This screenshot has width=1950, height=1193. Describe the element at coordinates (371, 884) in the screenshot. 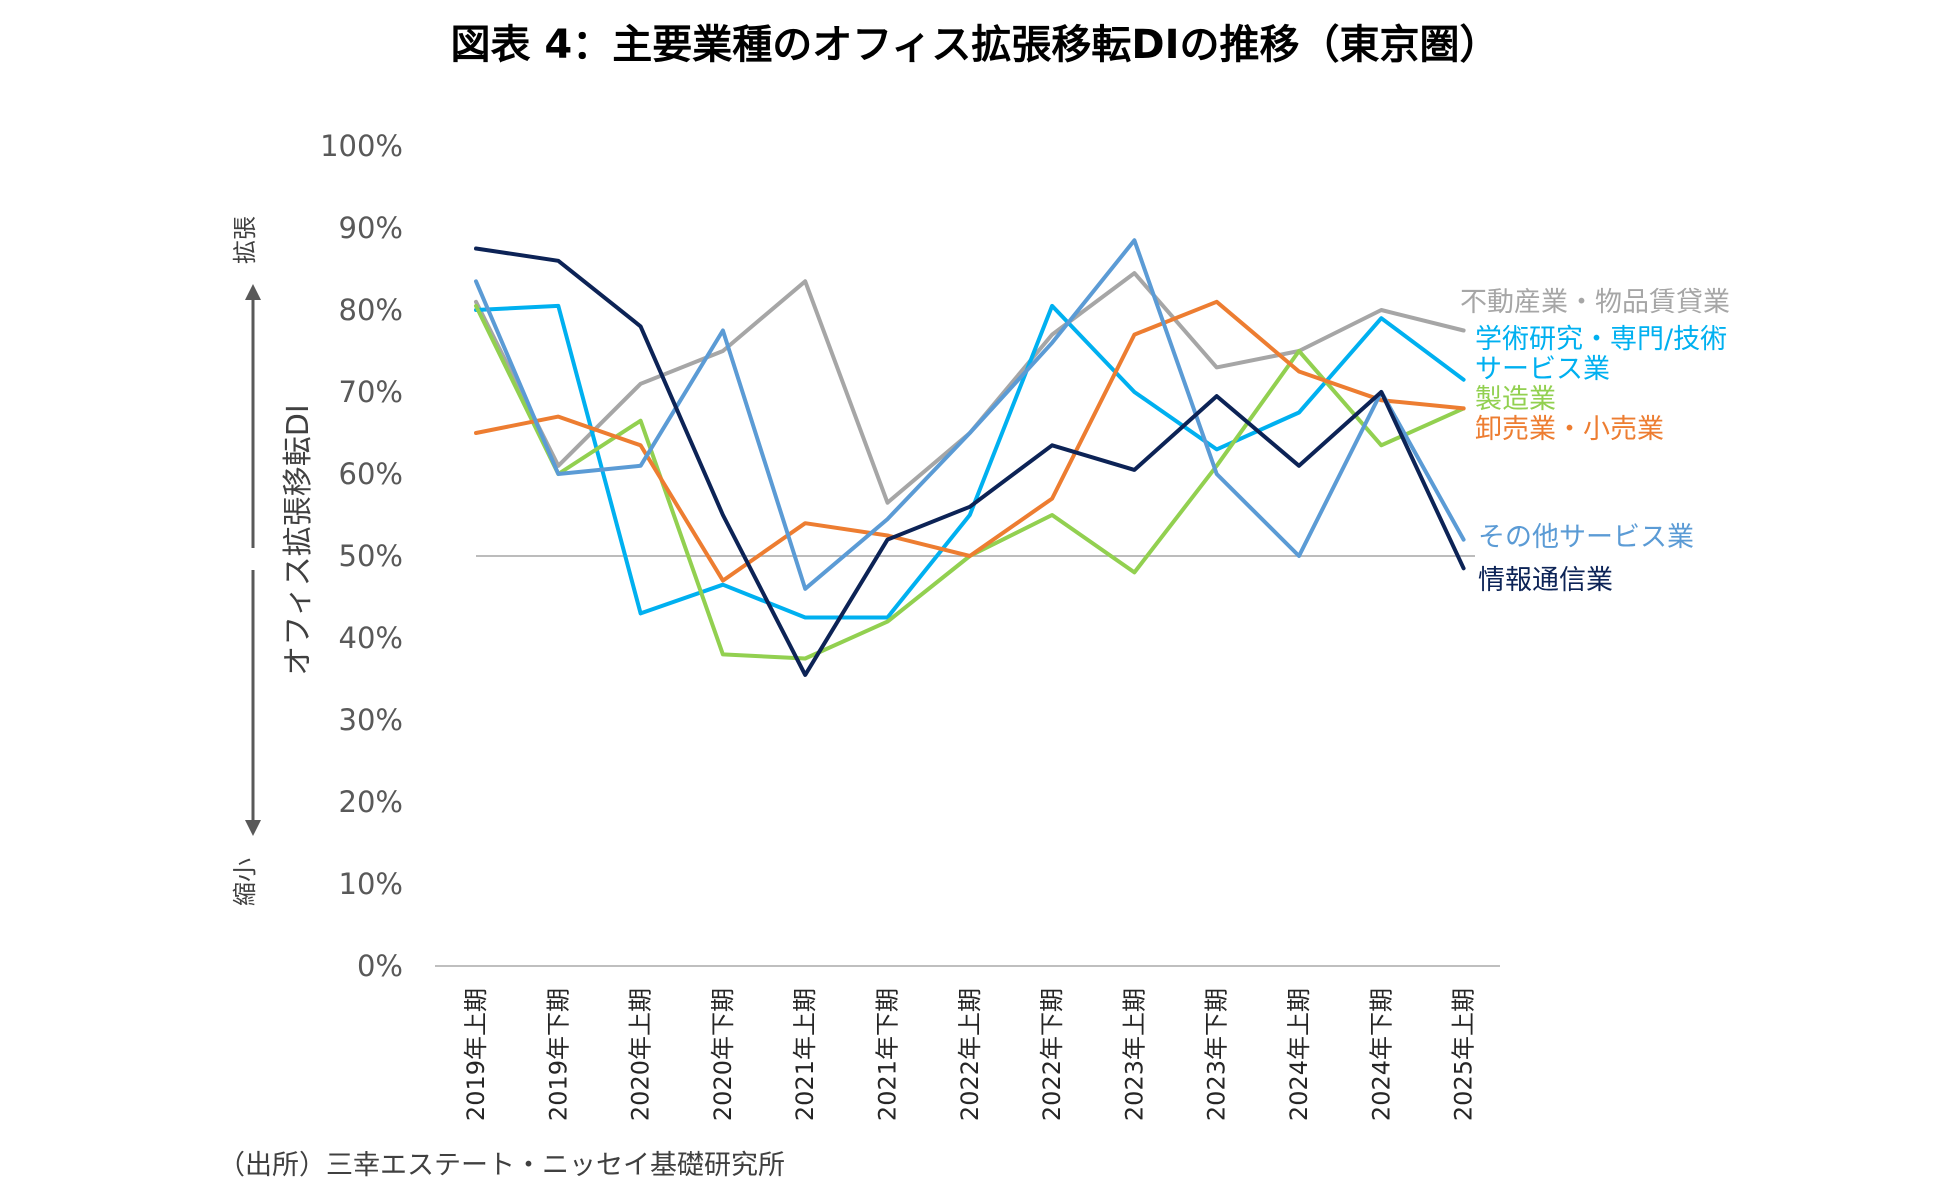

I see `y-tick-label: 10%` at that location.